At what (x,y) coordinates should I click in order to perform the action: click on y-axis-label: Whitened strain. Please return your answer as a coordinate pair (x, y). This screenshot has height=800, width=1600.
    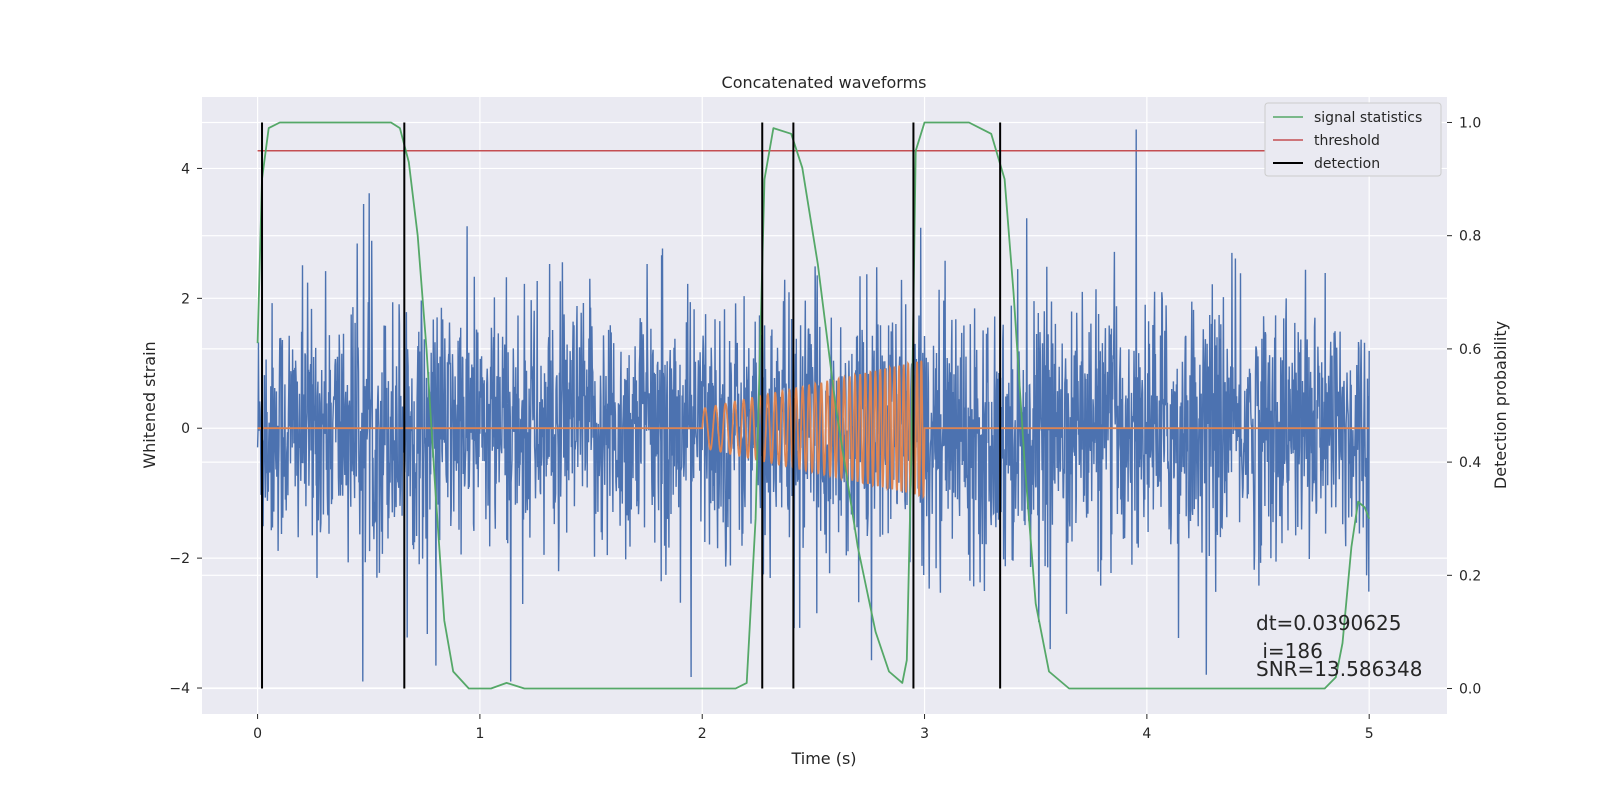
    Looking at the image, I should click on (149, 404).